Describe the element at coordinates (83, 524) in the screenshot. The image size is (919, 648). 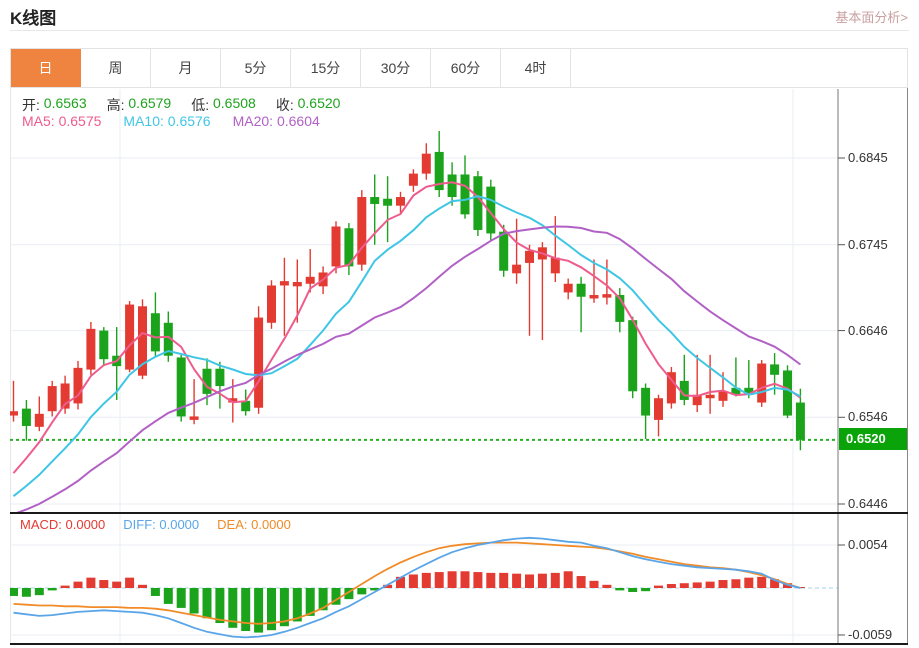
I see `macd-value: 0.0000` at that location.